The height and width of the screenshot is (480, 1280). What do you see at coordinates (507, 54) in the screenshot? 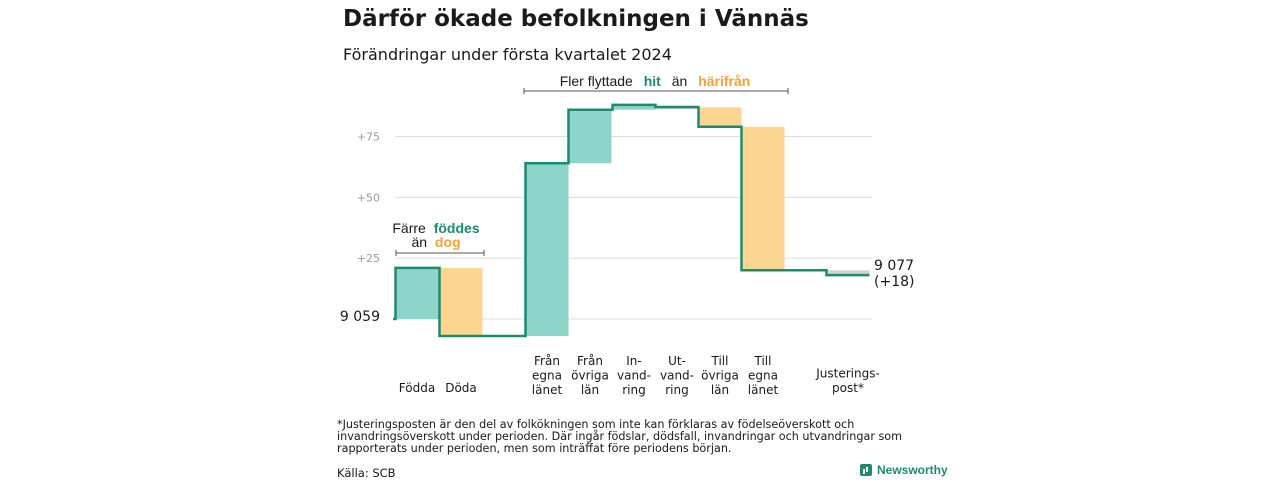
I see `chart-subtitle: Förändringar under första kvartalet 2024` at bounding box center [507, 54].